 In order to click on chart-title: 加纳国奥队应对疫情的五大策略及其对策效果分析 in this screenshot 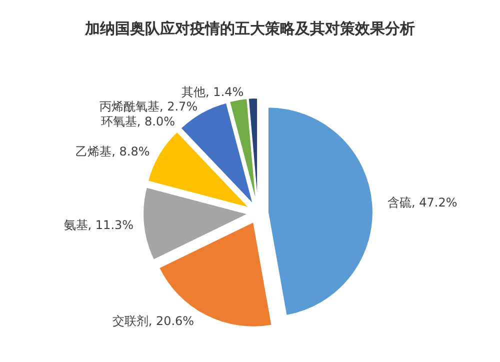, I will do `click(249, 29)`.